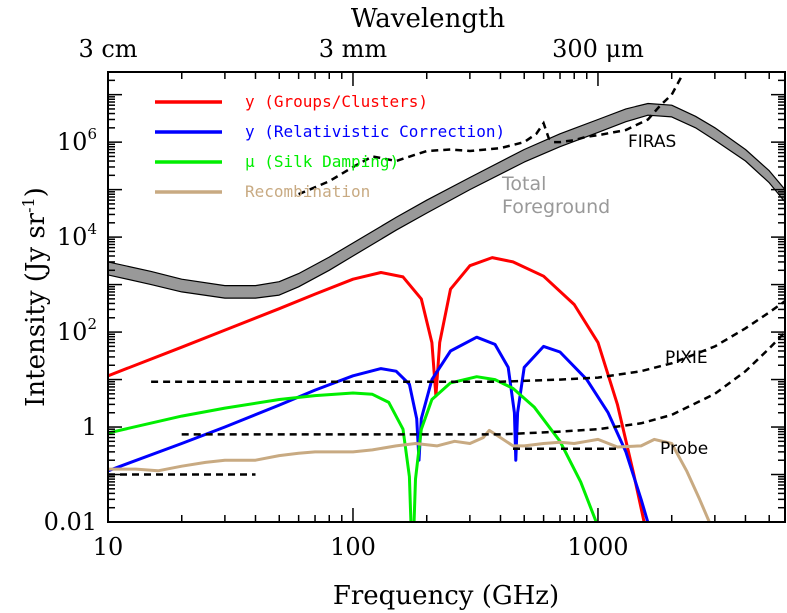 This screenshot has width=787, height=613. I want to click on y-axis-title: Intensity (Jy sr-1), so click(35, 297).